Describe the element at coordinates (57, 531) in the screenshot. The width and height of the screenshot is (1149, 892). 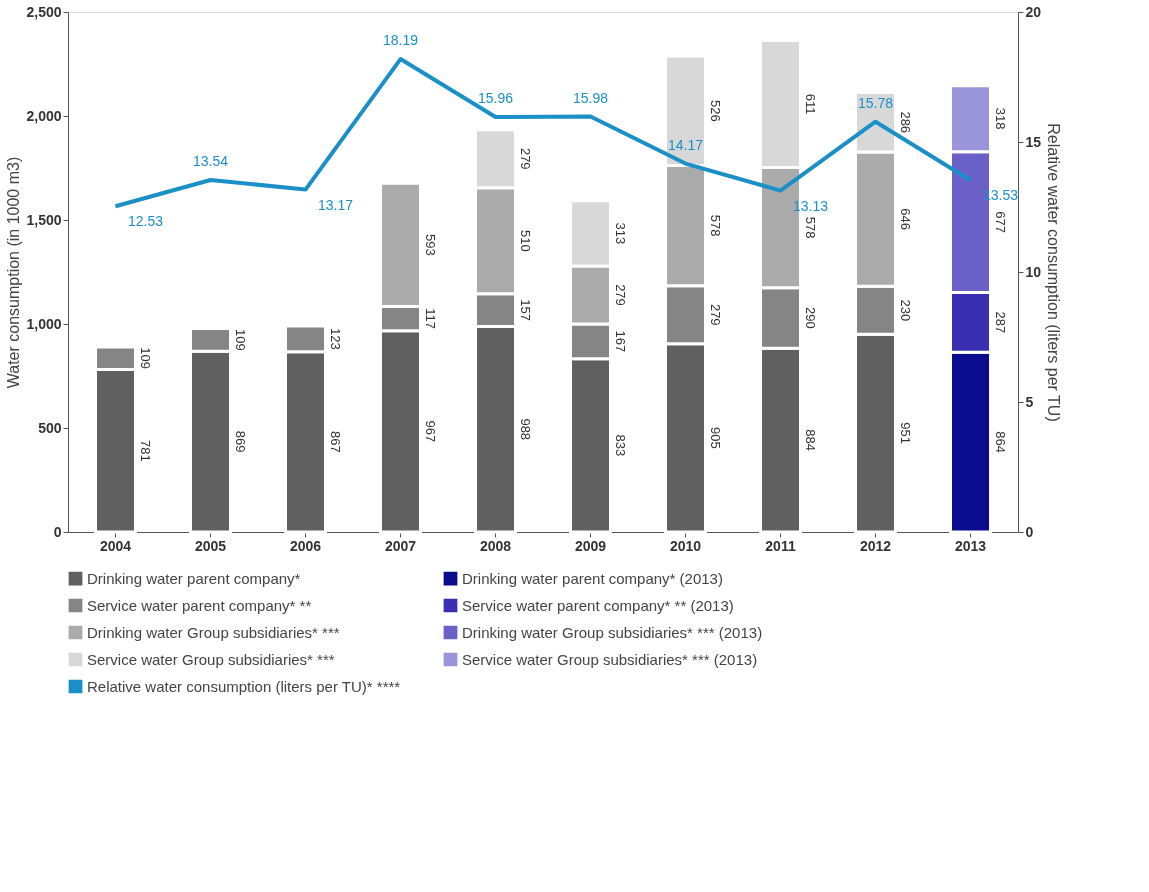
I see `y-tick-label: 0` at that location.